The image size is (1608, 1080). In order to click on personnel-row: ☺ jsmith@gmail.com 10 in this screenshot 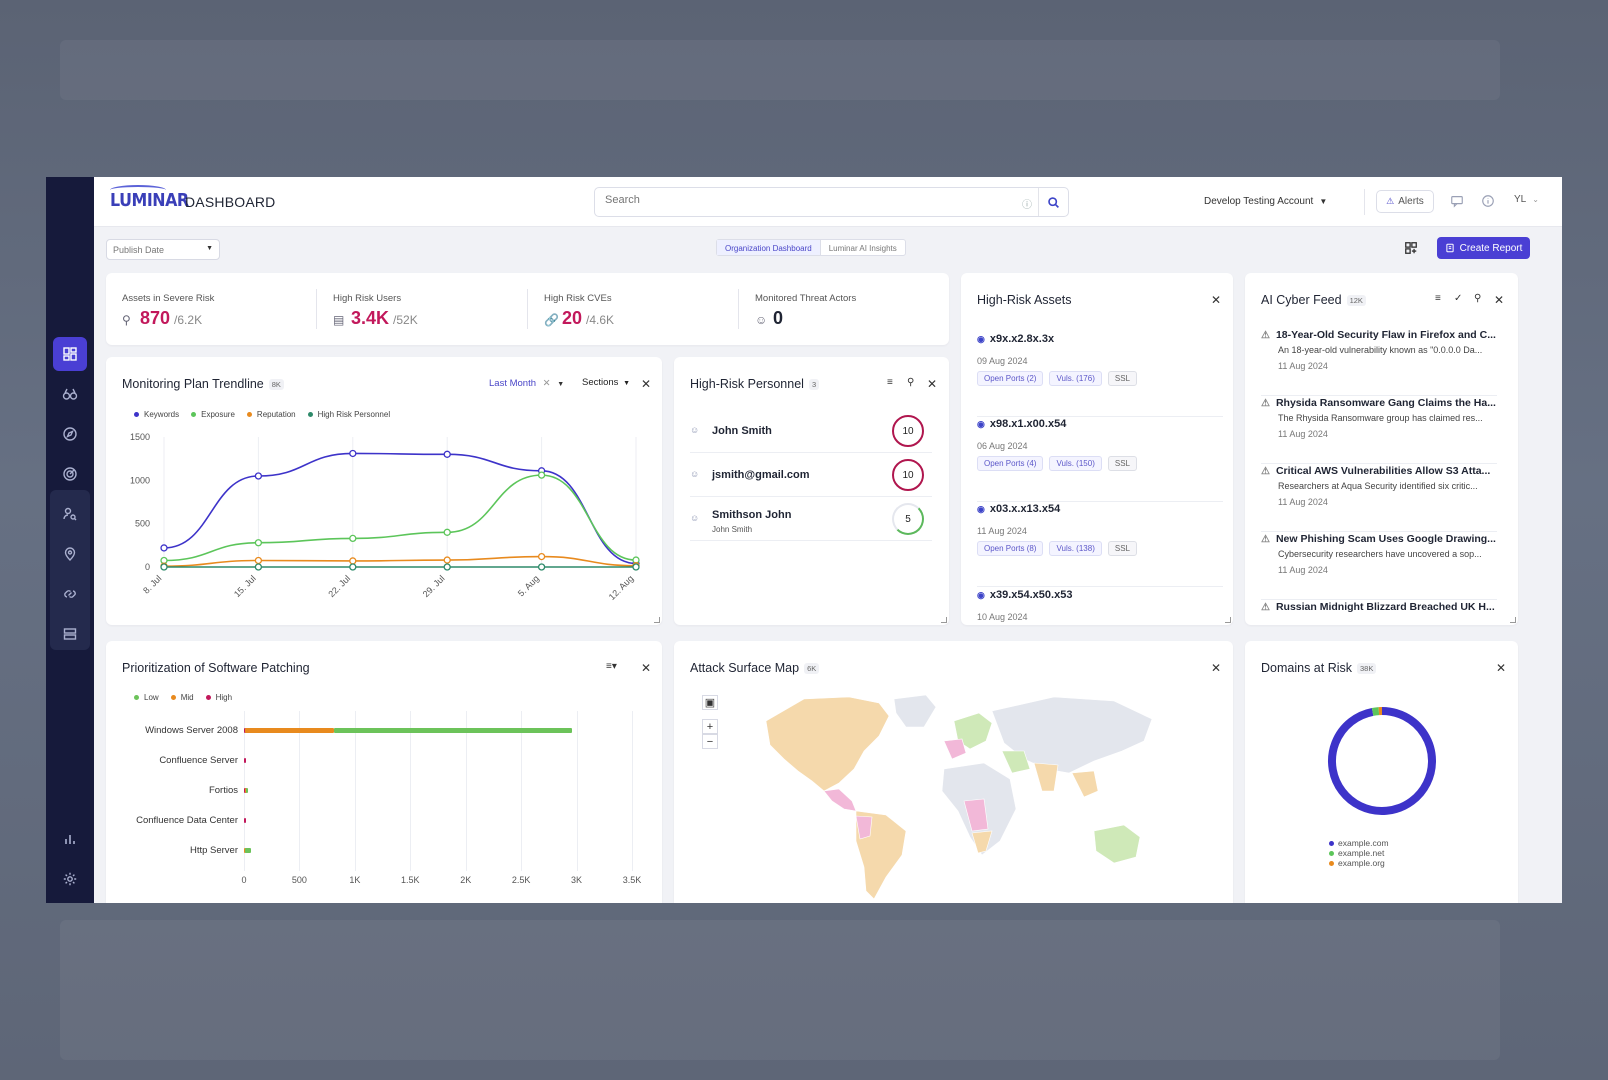, I will do `click(811, 475)`.